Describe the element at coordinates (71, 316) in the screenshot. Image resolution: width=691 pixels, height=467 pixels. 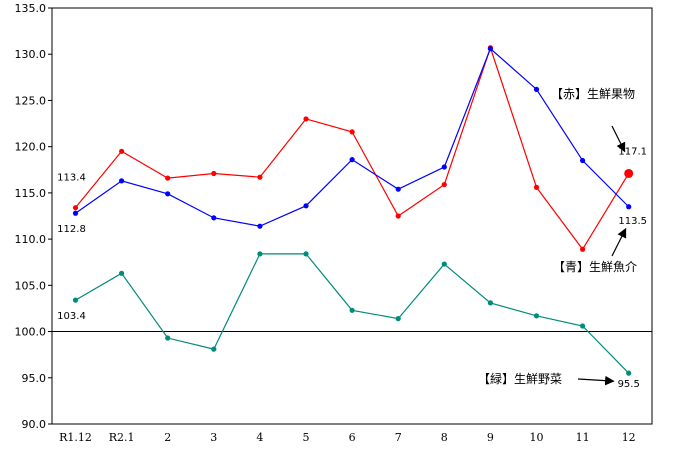
I see `data-label: 103.4` at that location.